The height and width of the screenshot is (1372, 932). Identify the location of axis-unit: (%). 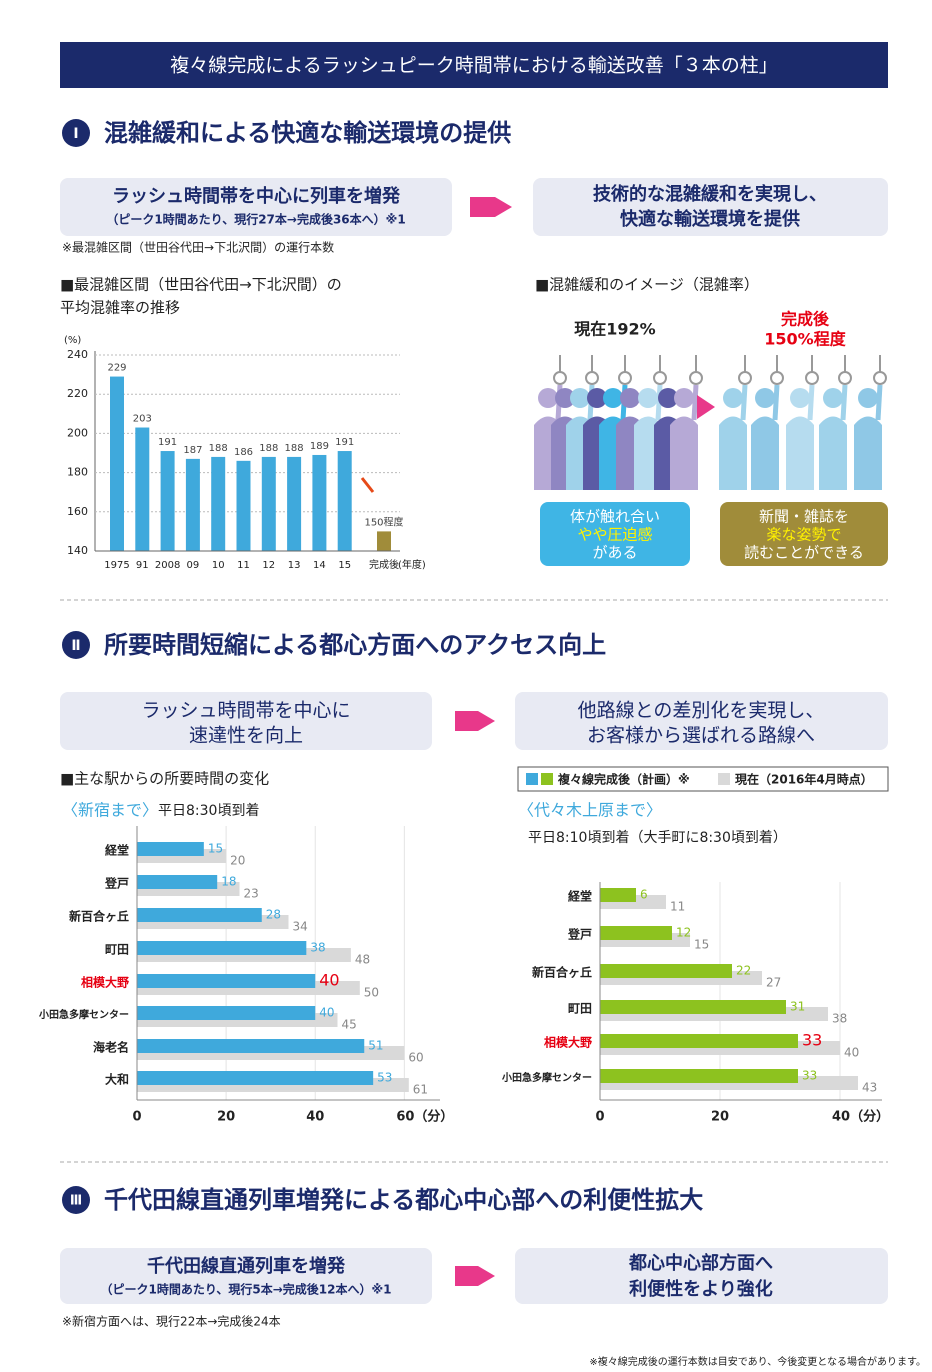
(72, 340).